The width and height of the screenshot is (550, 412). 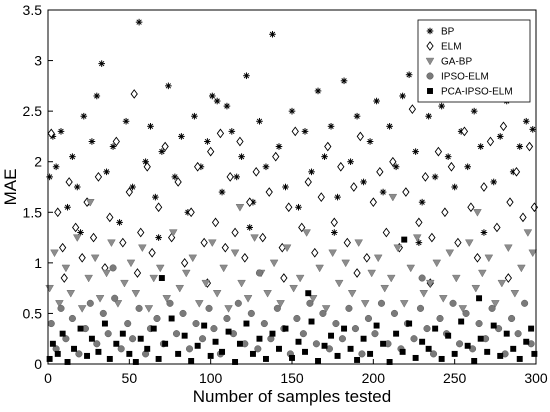 What do you see at coordinates (430, 46) in the screenshot?
I see `legend-marker` at bounding box center [430, 46].